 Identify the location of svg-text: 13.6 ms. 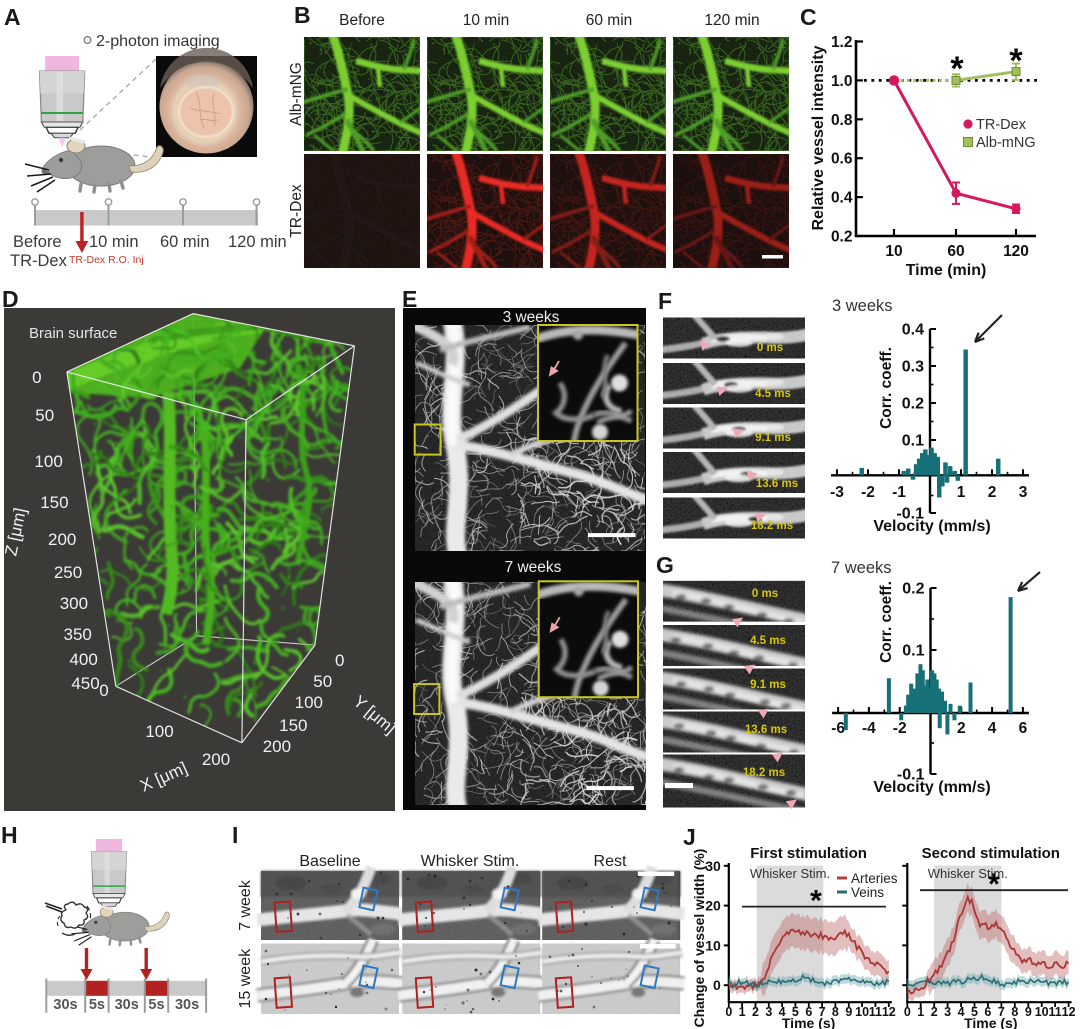
(766, 730).